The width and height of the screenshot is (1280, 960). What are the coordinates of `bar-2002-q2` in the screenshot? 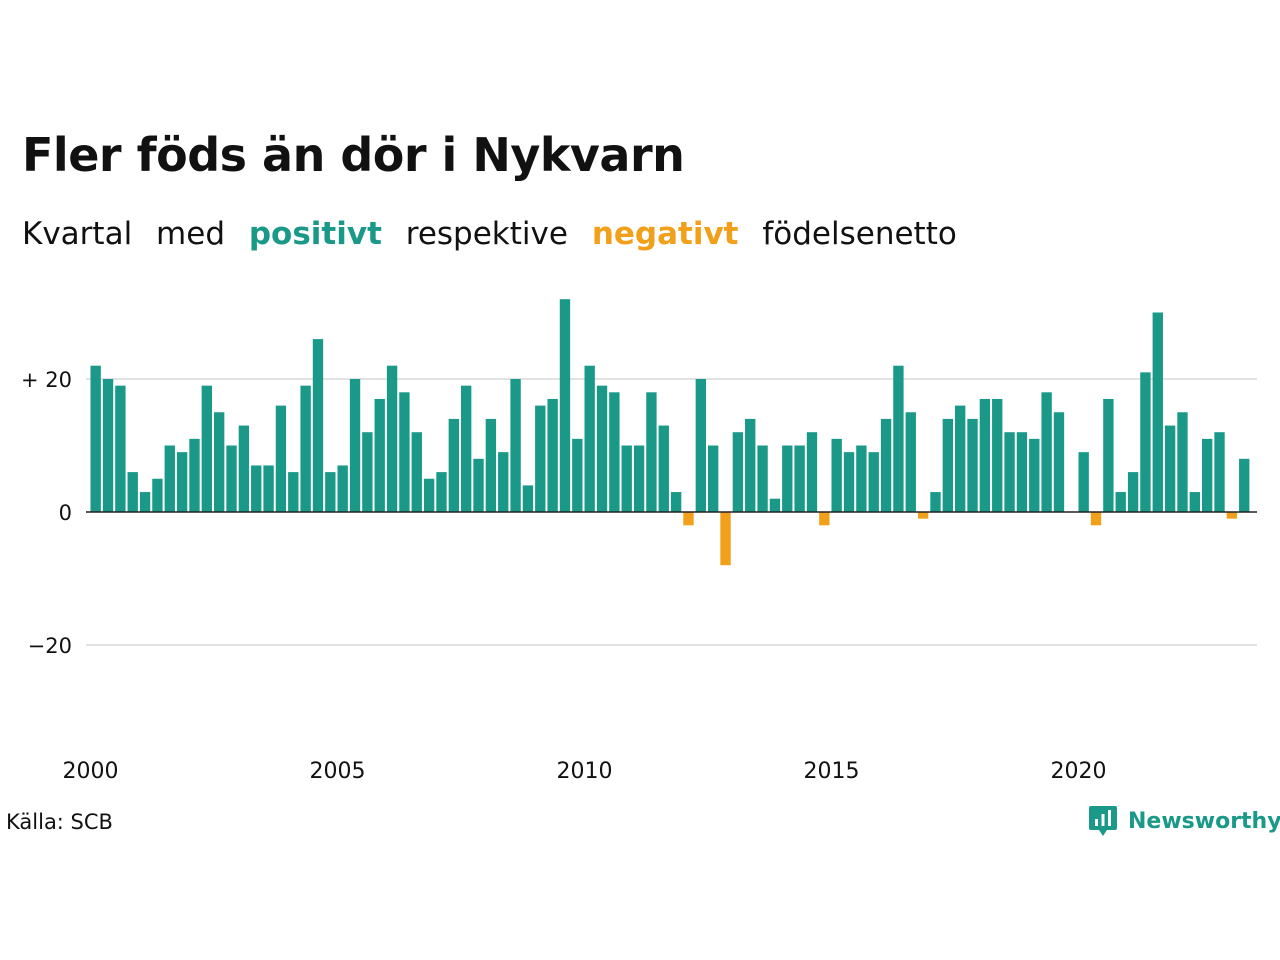 It's located at (206, 448).